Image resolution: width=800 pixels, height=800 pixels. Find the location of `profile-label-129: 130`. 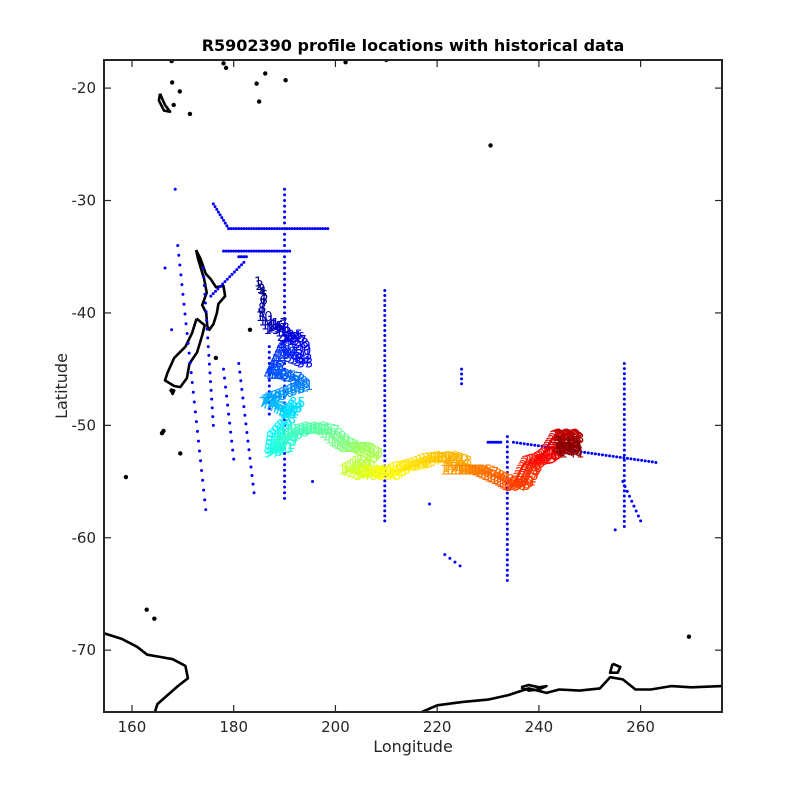

profile-label-129: 130 is located at coordinates (363, 449).